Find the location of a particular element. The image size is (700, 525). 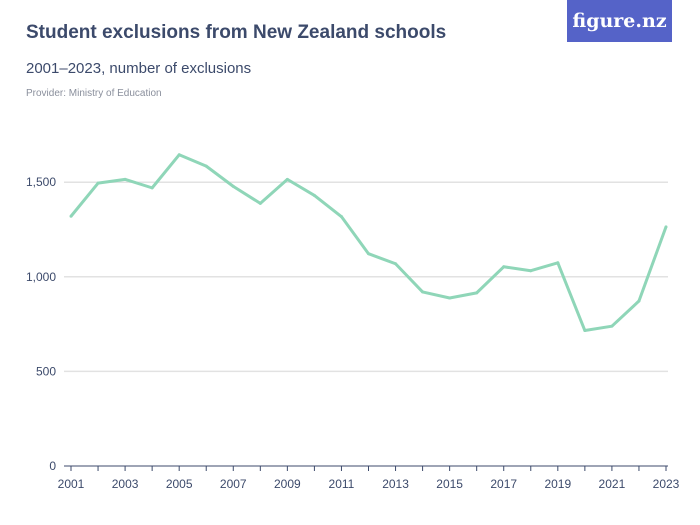

x-tick-label: 2015 is located at coordinates (449, 484).